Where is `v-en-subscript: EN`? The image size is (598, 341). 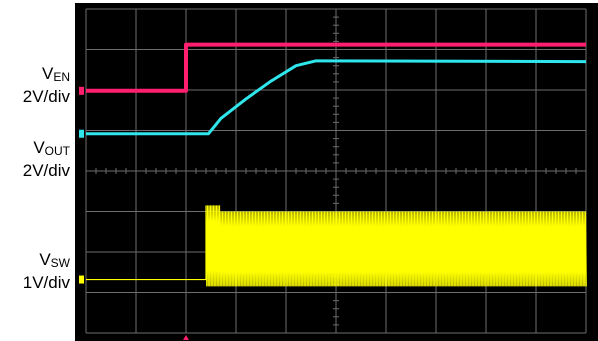
v-en-subscript: EN is located at coordinates (61, 77).